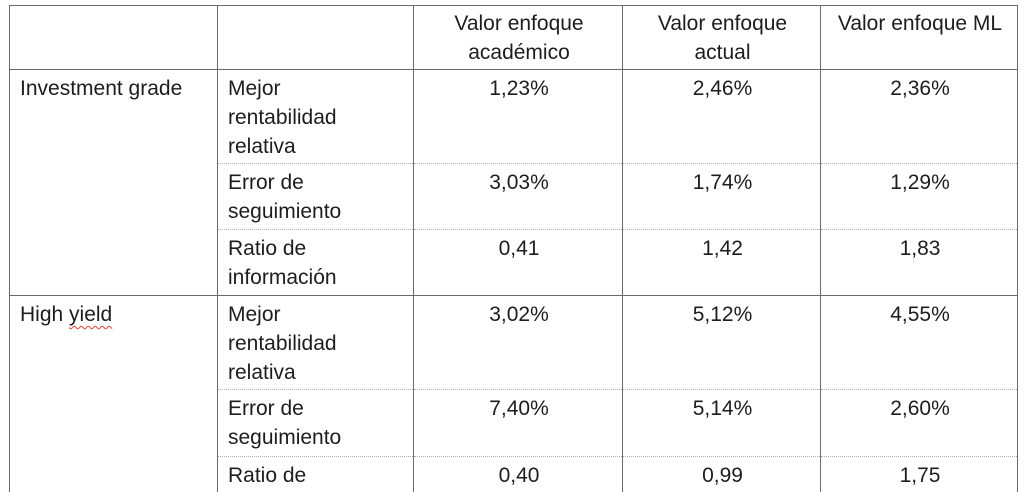 This screenshot has height=492, width=1024. What do you see at coordinates (518, 37) in the screenshot?
I see `header-valor-enfoque-academico: Valor enfoque académico` at bounding box center [518, 37].